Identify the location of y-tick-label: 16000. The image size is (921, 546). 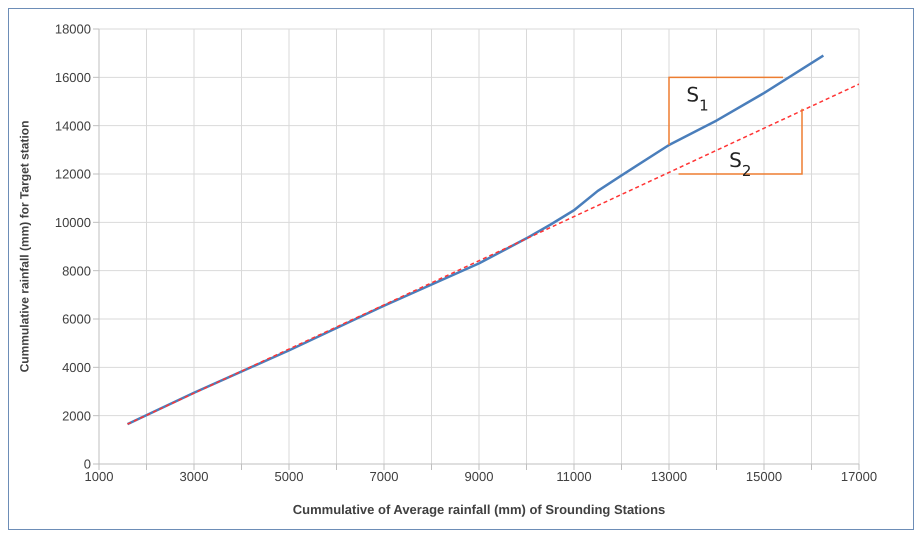
(72, 77).